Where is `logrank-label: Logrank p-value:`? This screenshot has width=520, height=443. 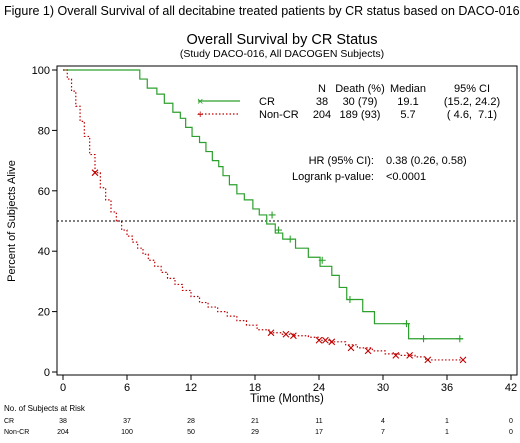 logrank-label: Logrank p-value: is located at coordinates (333, 177).